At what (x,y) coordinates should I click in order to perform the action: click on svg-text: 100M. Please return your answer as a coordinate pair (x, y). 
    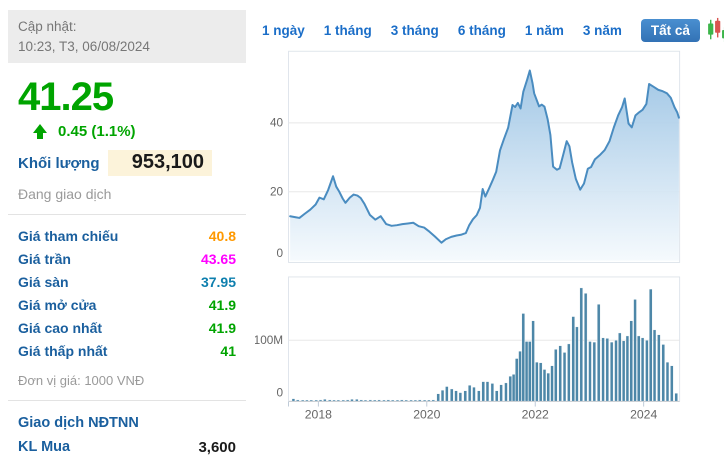
    Looking at the image, I should click on (269, 340).